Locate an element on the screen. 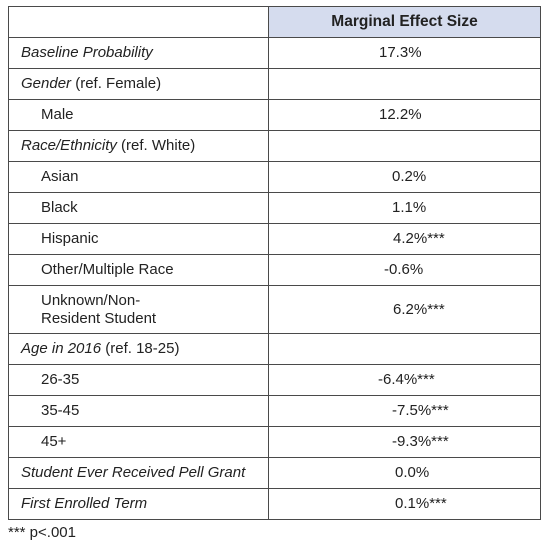 Image resolution: width=547 pixels, height=547 pixels. row-label-line1: Unknown/Non- is located at coordinates (91, 300).